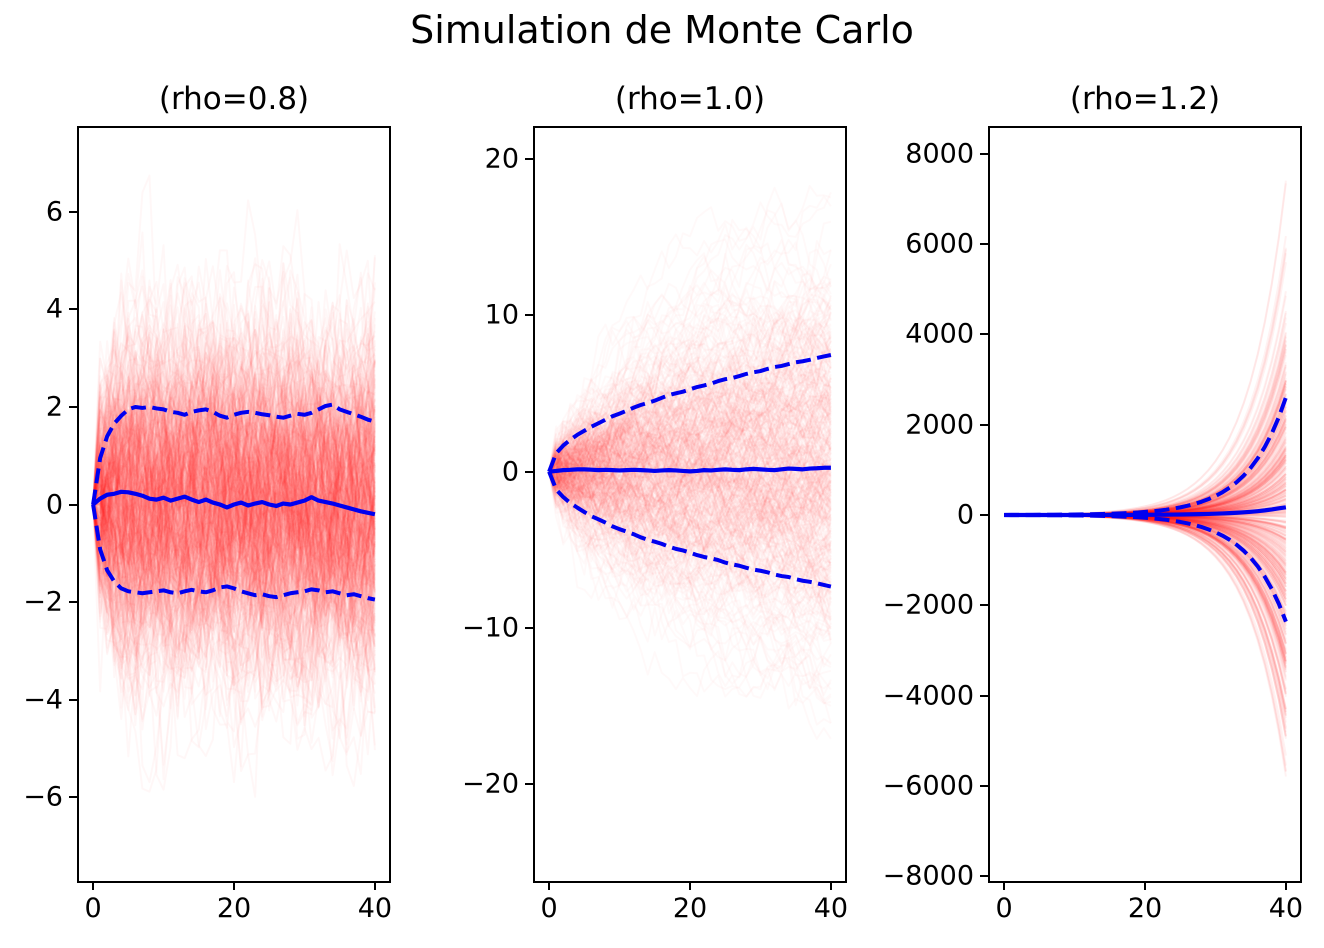 Image resolution: width=1324 pixels, height=948 pixels. What do you see at coordinates (43, 602) in the screenshot?
I see `y-tick-label: −2` at bounding box center [43, 602].